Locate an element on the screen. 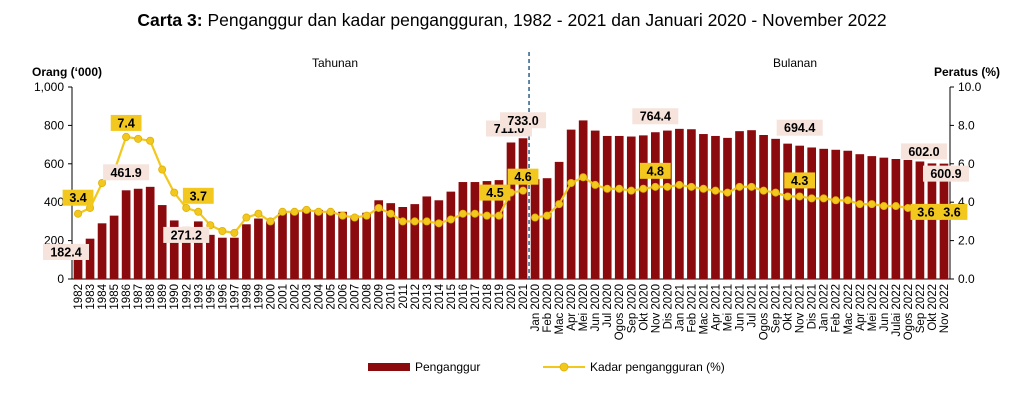 This screenshot has height=403, width=1024. x-tick-label: 2004 is located at coordinates (320, 296).